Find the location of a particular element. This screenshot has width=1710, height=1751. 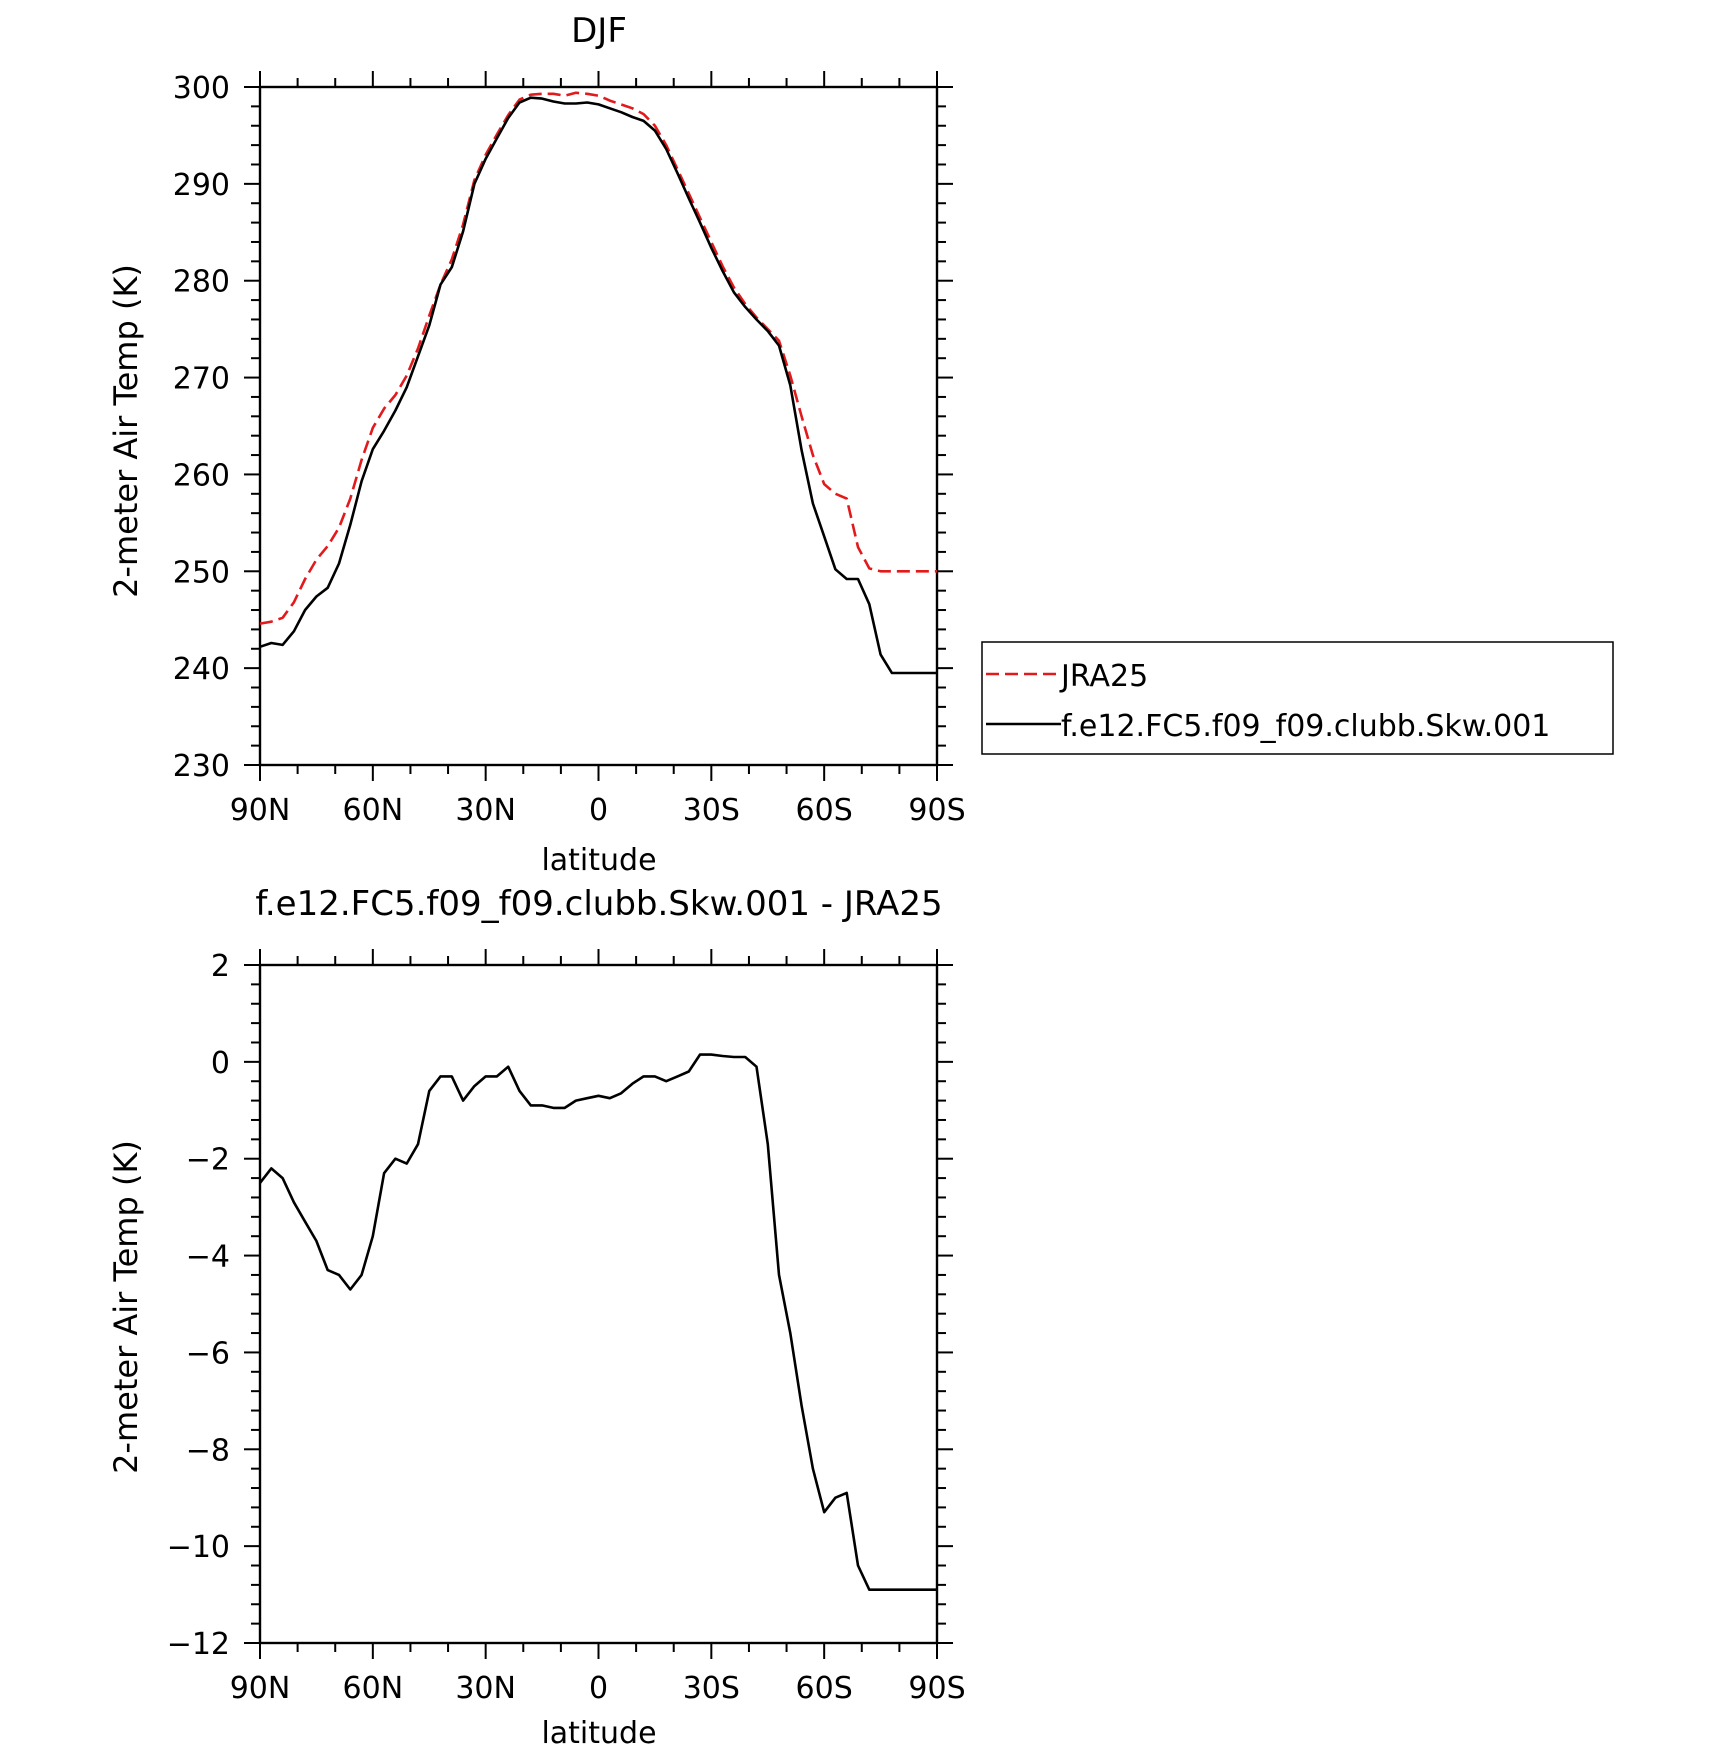

legend-box is located at coordinates (1297, 698).